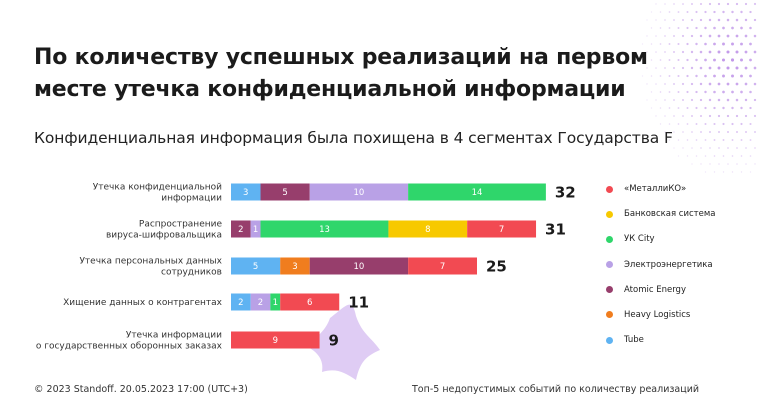 The width and height of the screenshot is (760, 410). I want to click on segment-value-label: 13, so click(324, 230).